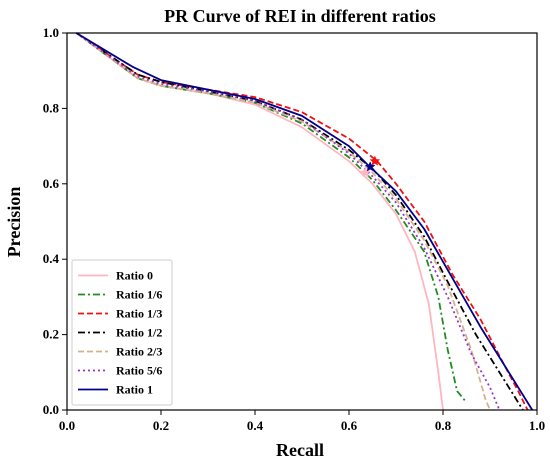 This screenshot has height=467, width=550. What do you see at coordinates (139, 295) in the screenshot?
I see `legend-label-1: Ratio 1/6` at bounding box center [139, 295].